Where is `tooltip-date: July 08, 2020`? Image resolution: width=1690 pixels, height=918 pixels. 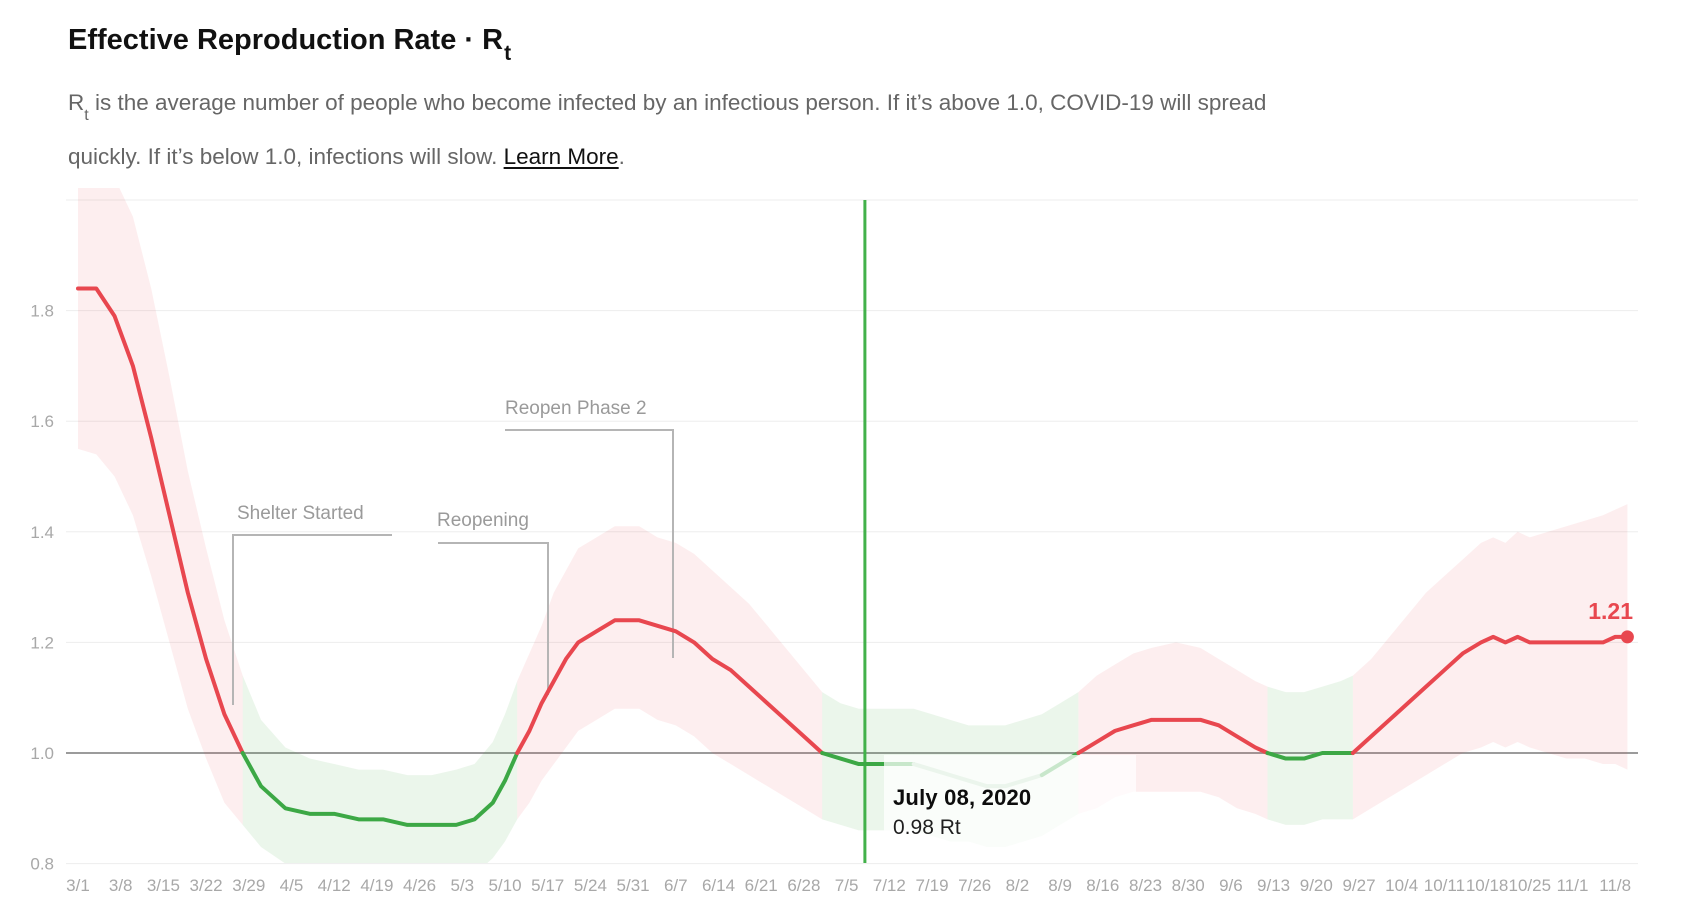 tooltip-date: July 08, 2020 is located at coordinates (962, 797).